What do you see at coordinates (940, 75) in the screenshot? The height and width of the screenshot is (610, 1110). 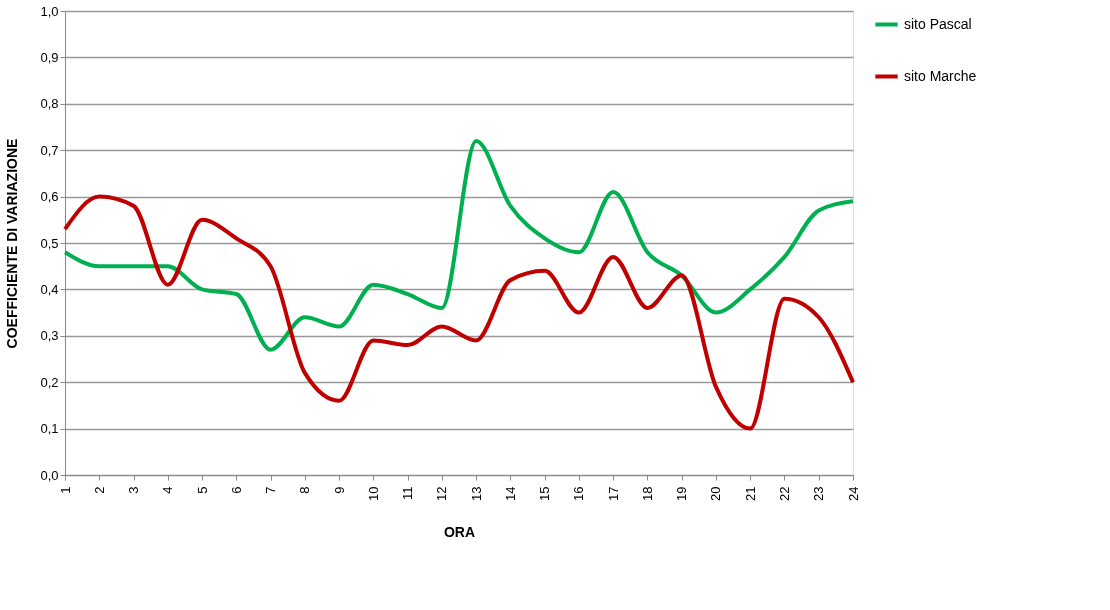 I see `legend-label: sito Marche` at bounding box center [940, 75].